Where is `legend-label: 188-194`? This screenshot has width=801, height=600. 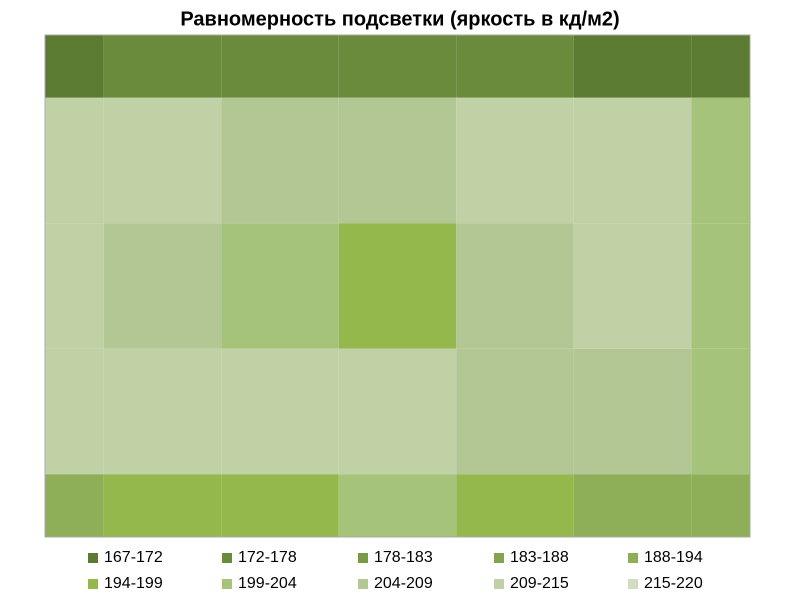
legend-label: 188-194 is located at coordinates (673, 557).